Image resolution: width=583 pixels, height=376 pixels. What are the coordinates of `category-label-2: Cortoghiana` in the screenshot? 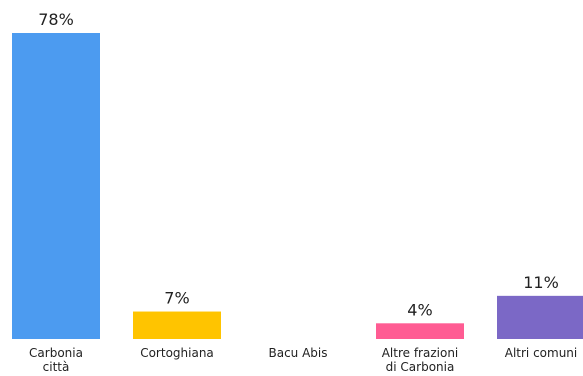 It's located at (177, 353).